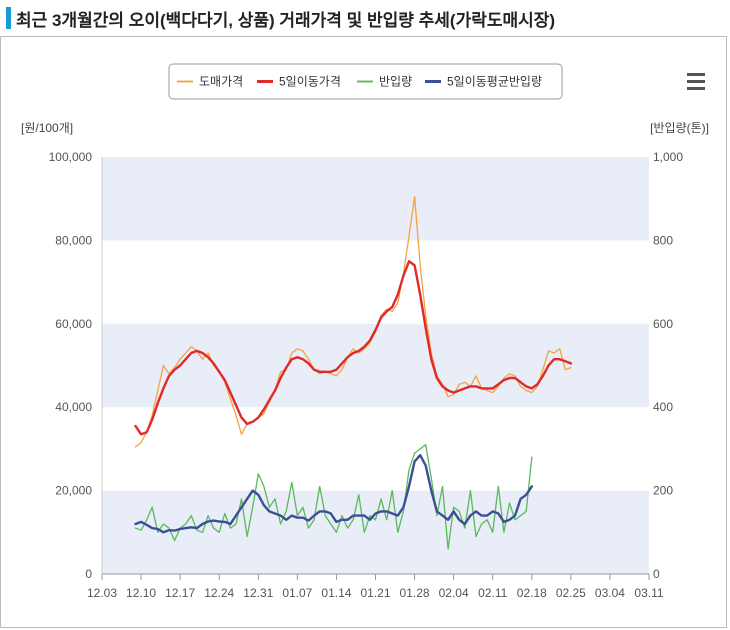  What do you see at coordinates (258, 593) in the screenshot?
I see `x-tick-label: 12.31` at bounding box center [258, 593].